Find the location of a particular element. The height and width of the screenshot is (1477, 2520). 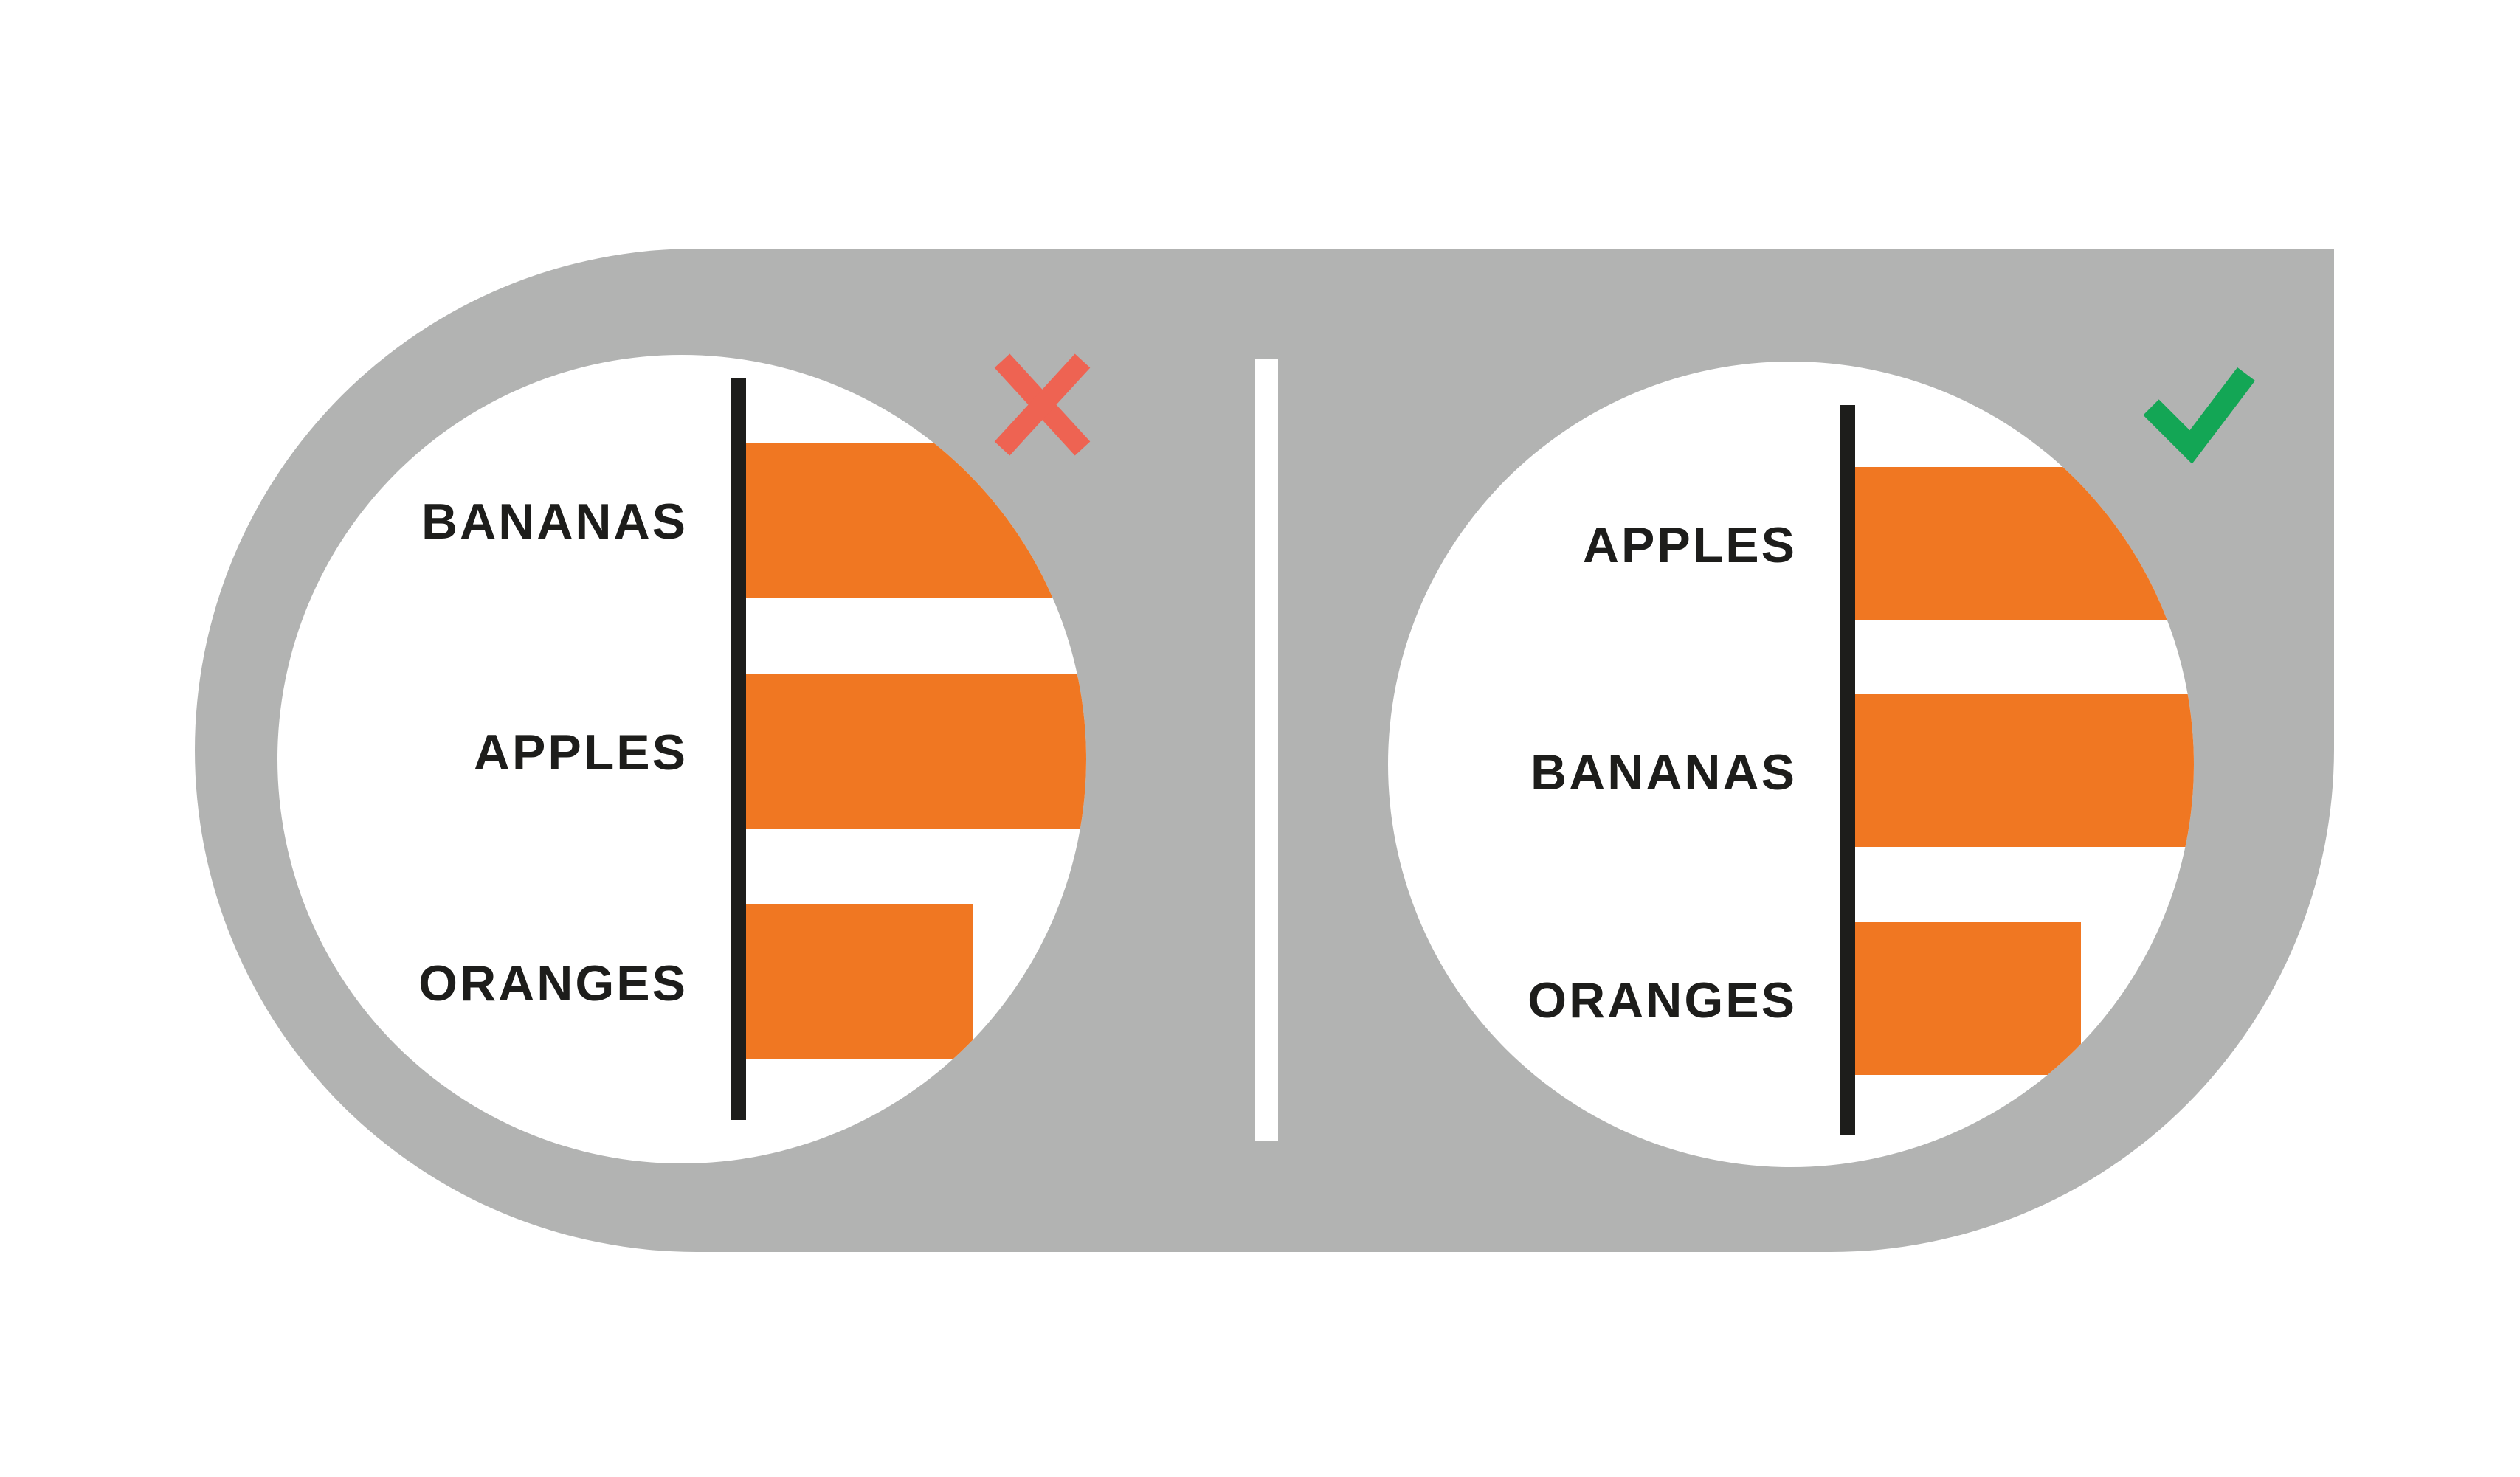

bar-apples is located at coordinates (916, 752).